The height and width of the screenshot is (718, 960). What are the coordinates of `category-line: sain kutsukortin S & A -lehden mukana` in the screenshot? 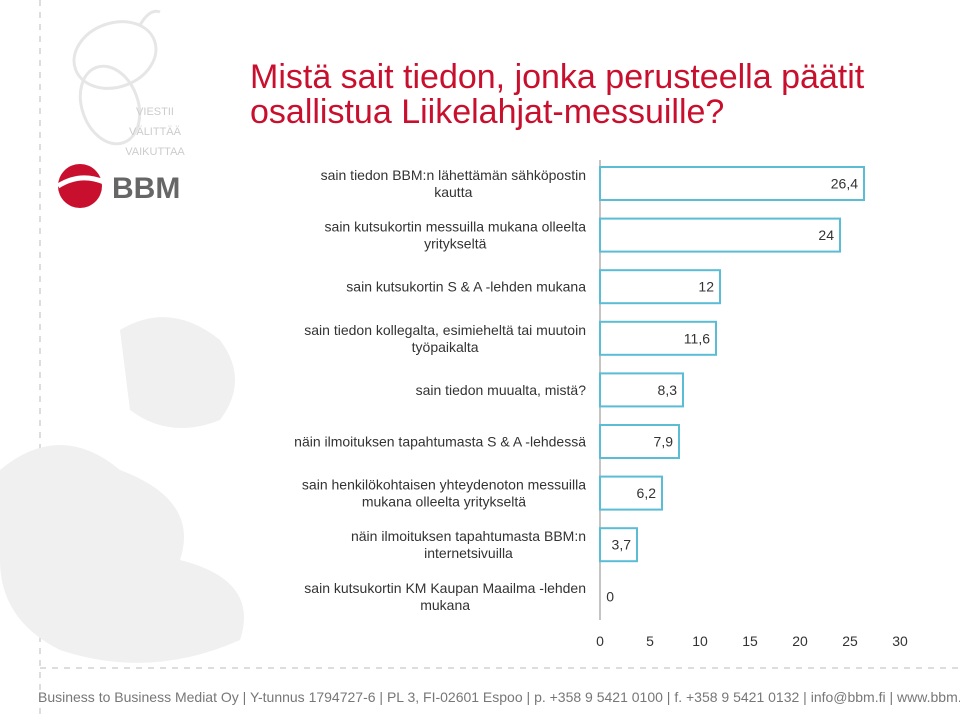 It's located at (466, 287).